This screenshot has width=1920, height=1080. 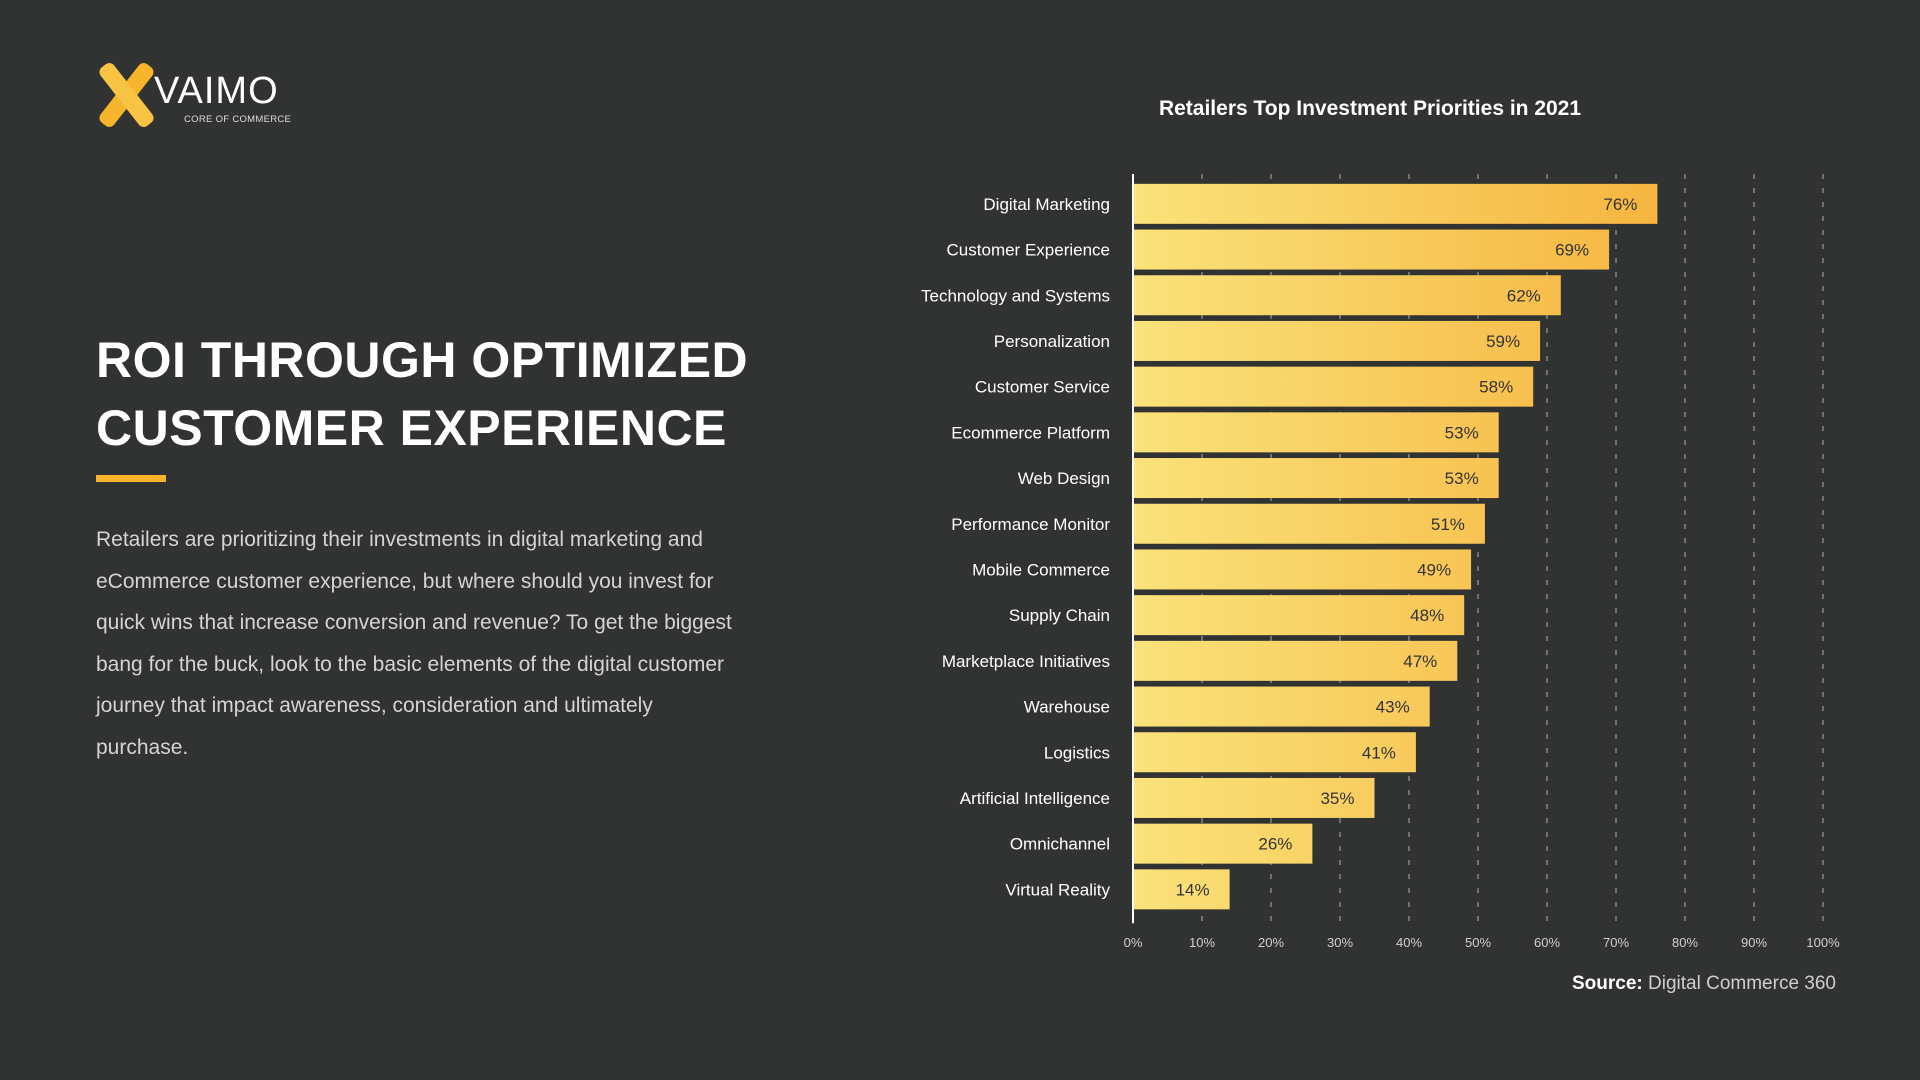 I want to click on source-note: Source: Digital Commerce 360, so click(x=1704, y=984).